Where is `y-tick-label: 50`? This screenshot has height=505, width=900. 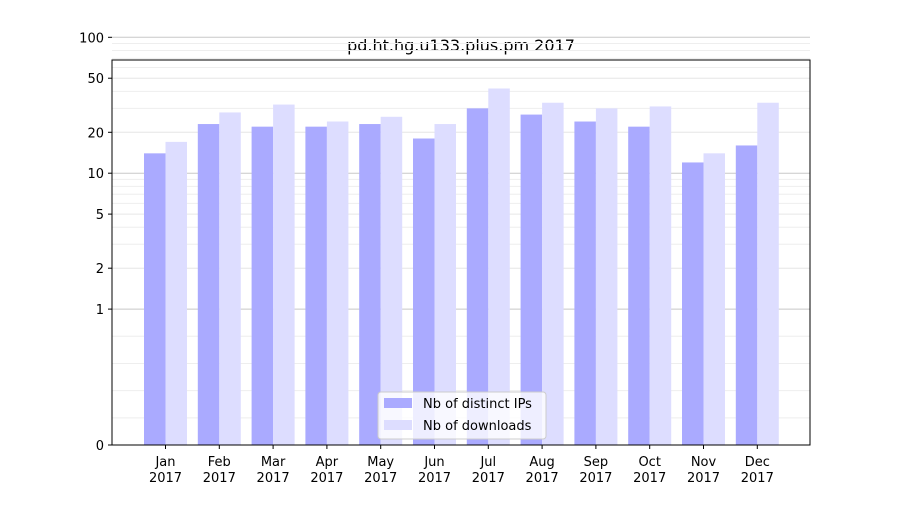
y-tick-label: 50 is located at coordinates (95, 79).